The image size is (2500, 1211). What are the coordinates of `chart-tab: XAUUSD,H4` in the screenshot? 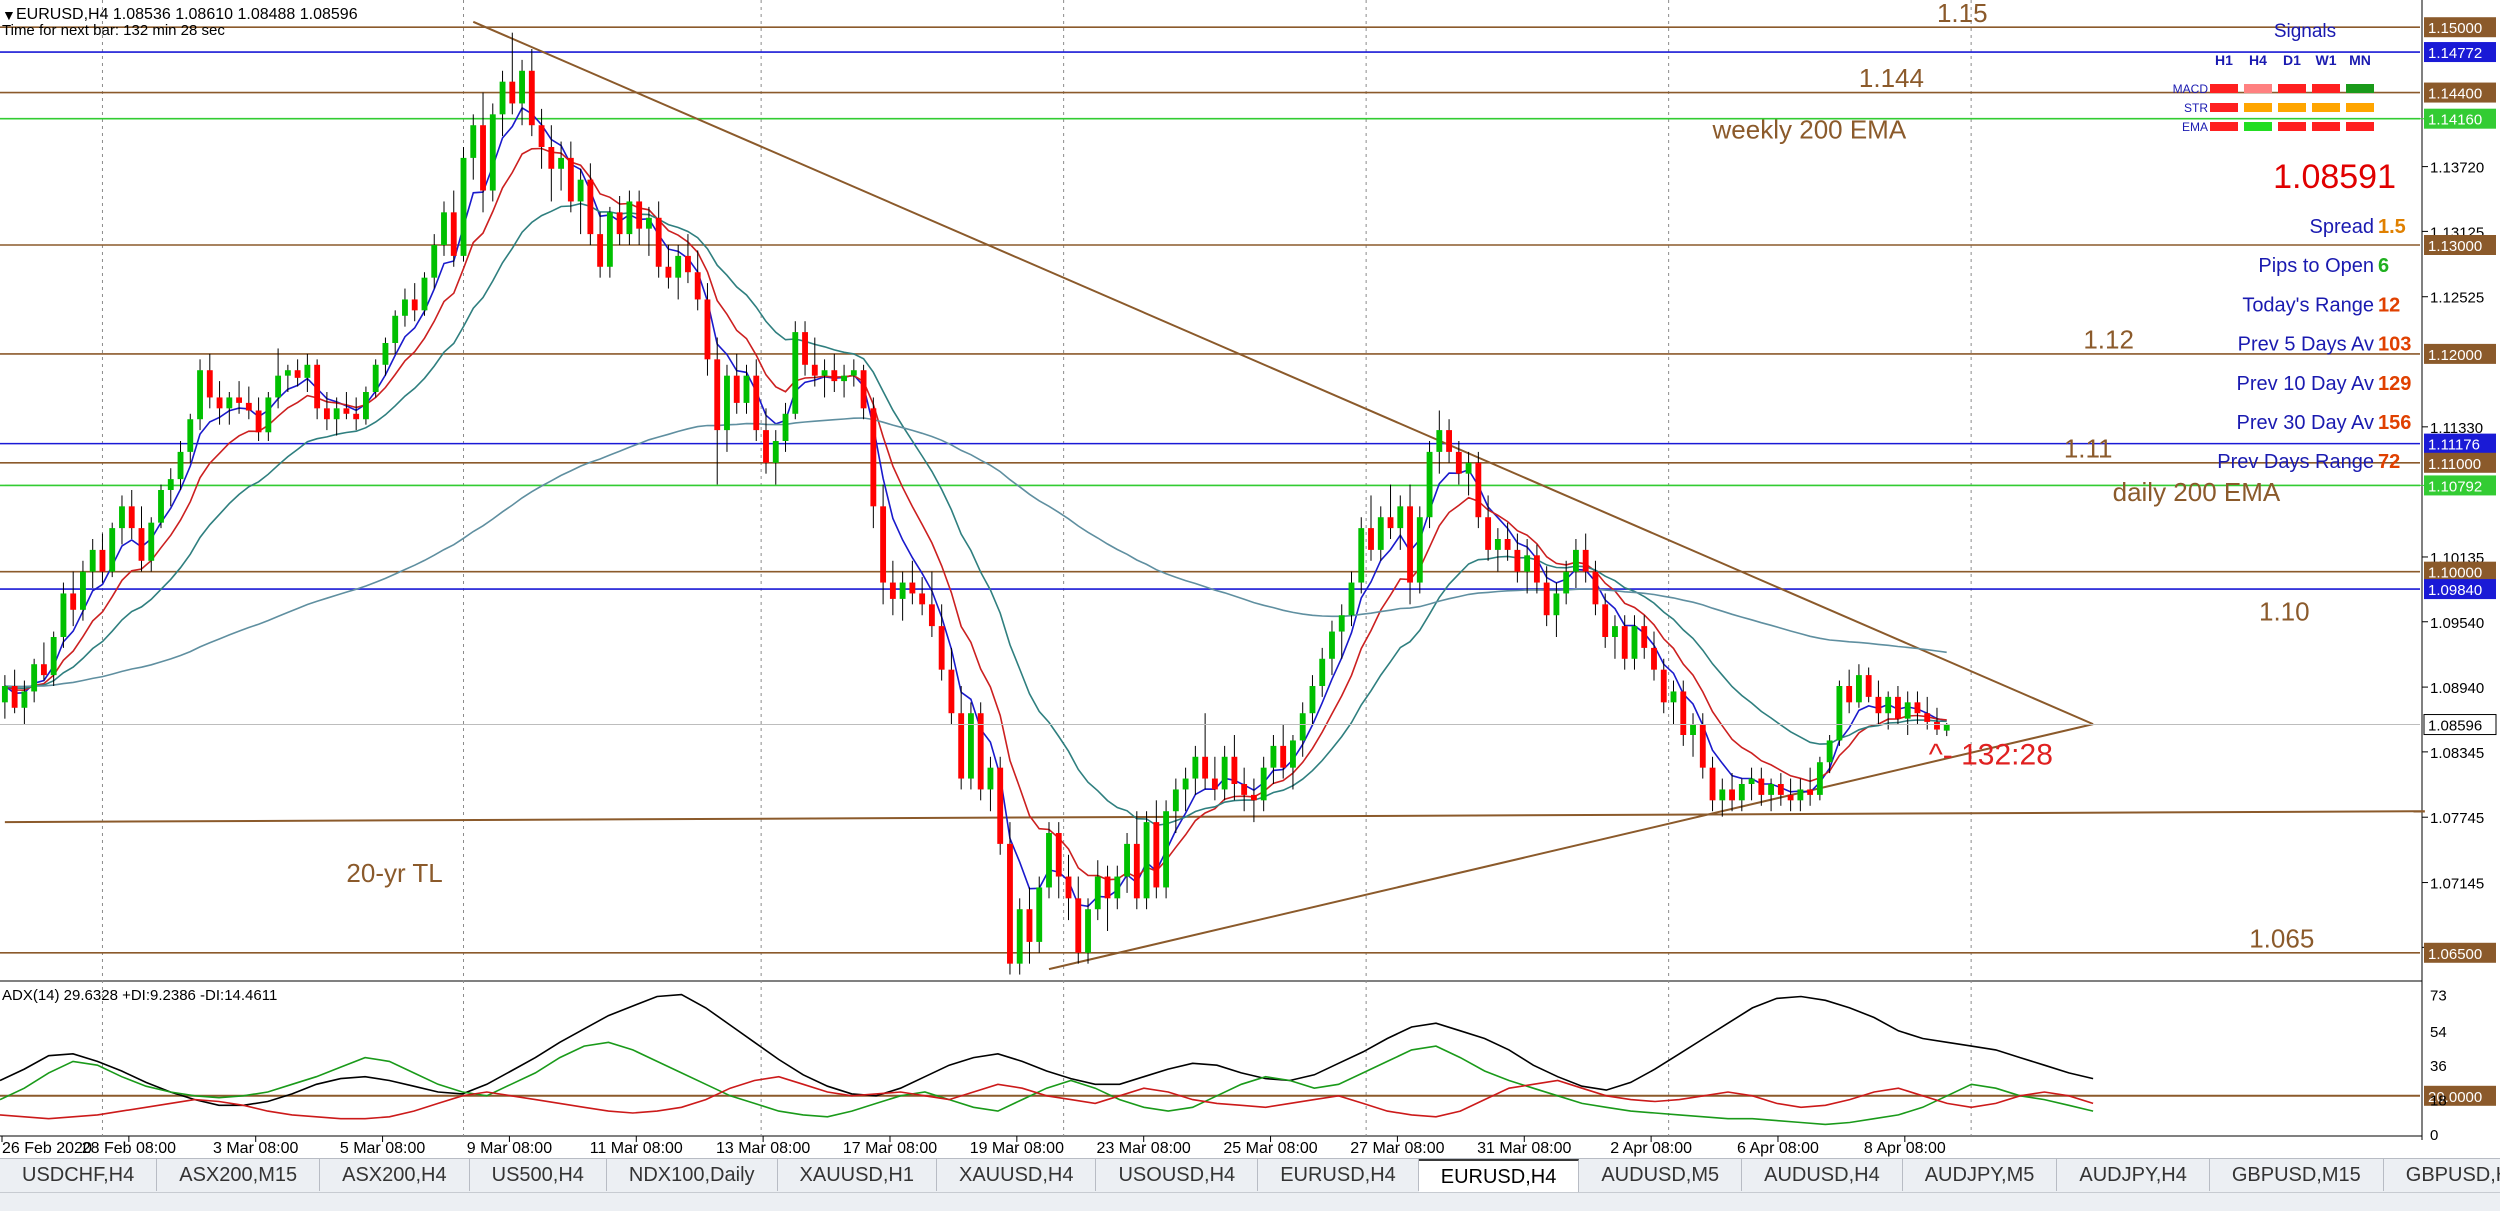 It's located at (1017, 1175).